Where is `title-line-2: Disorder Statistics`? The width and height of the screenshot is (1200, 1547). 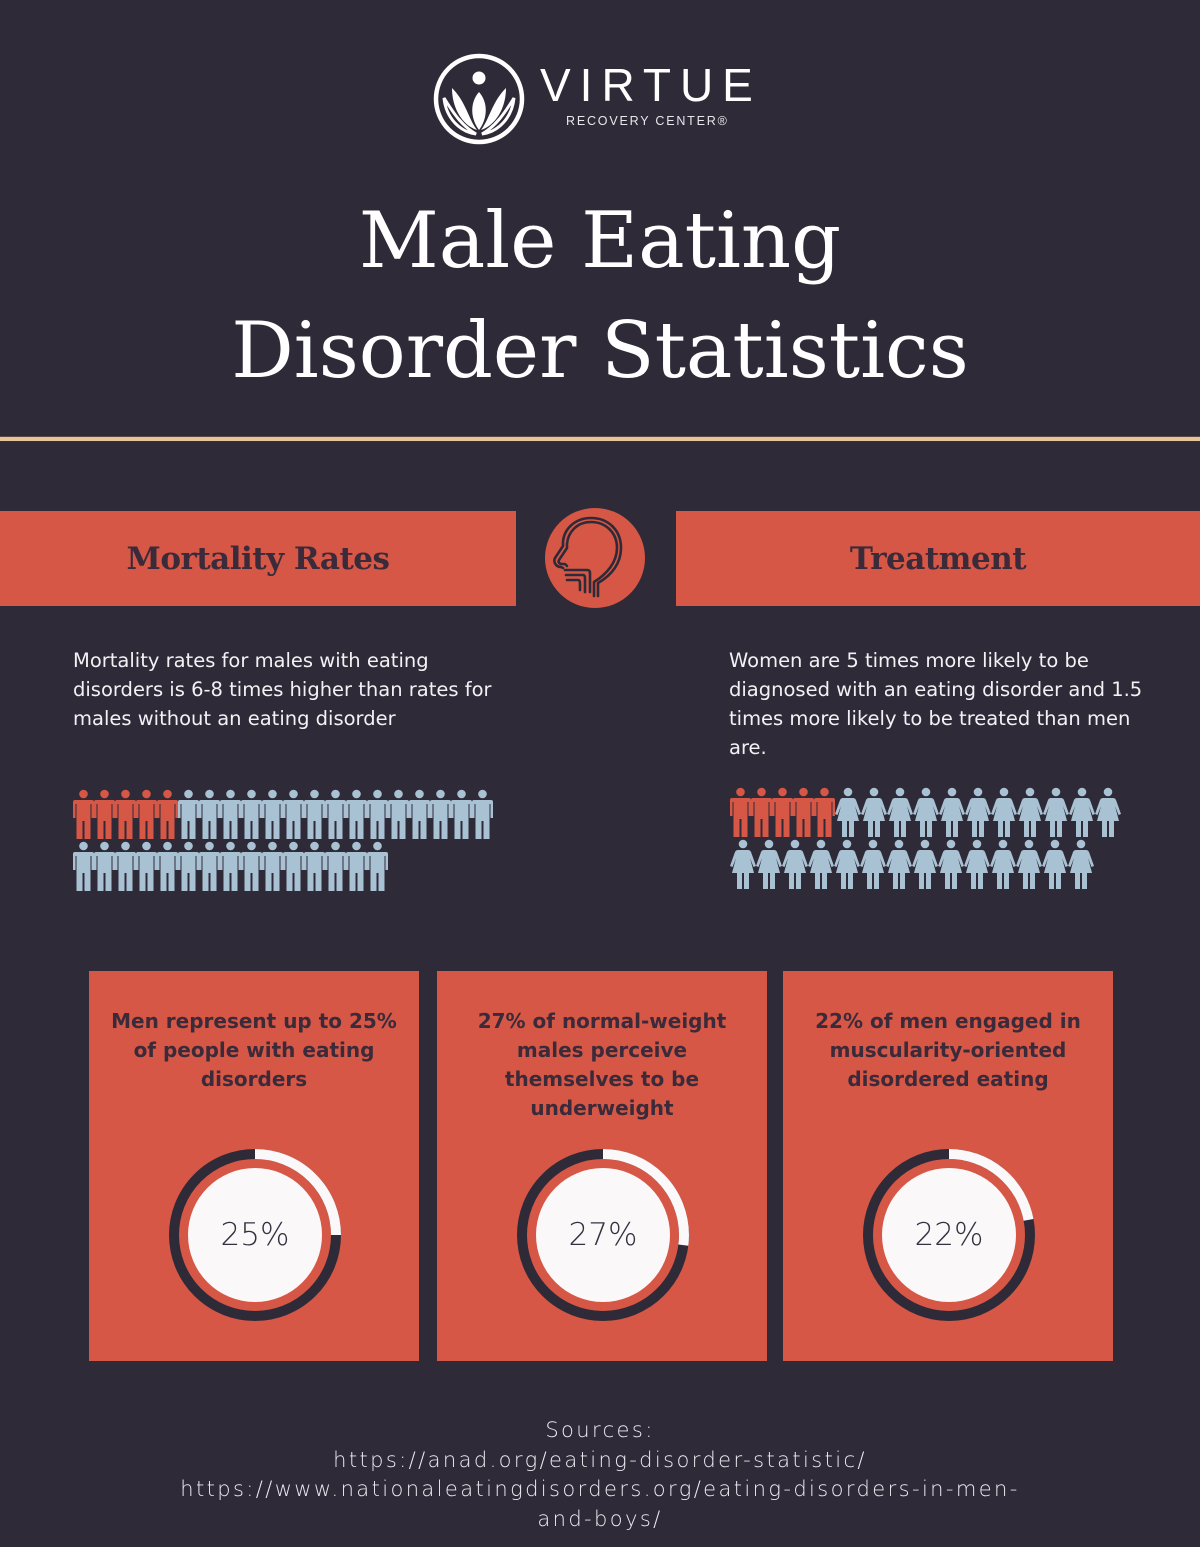 title-line-2: Disorder Statistics is located at coordinates (600, 351).